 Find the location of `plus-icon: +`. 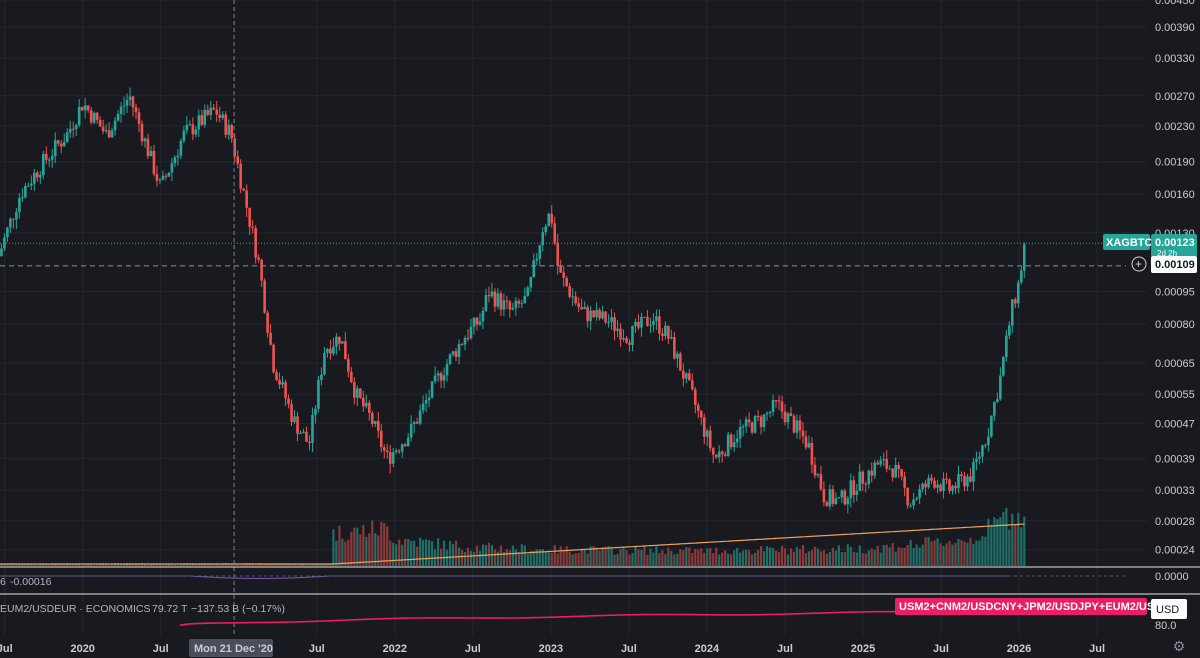

plus-icon: + is located at coordinates (1138, 264).